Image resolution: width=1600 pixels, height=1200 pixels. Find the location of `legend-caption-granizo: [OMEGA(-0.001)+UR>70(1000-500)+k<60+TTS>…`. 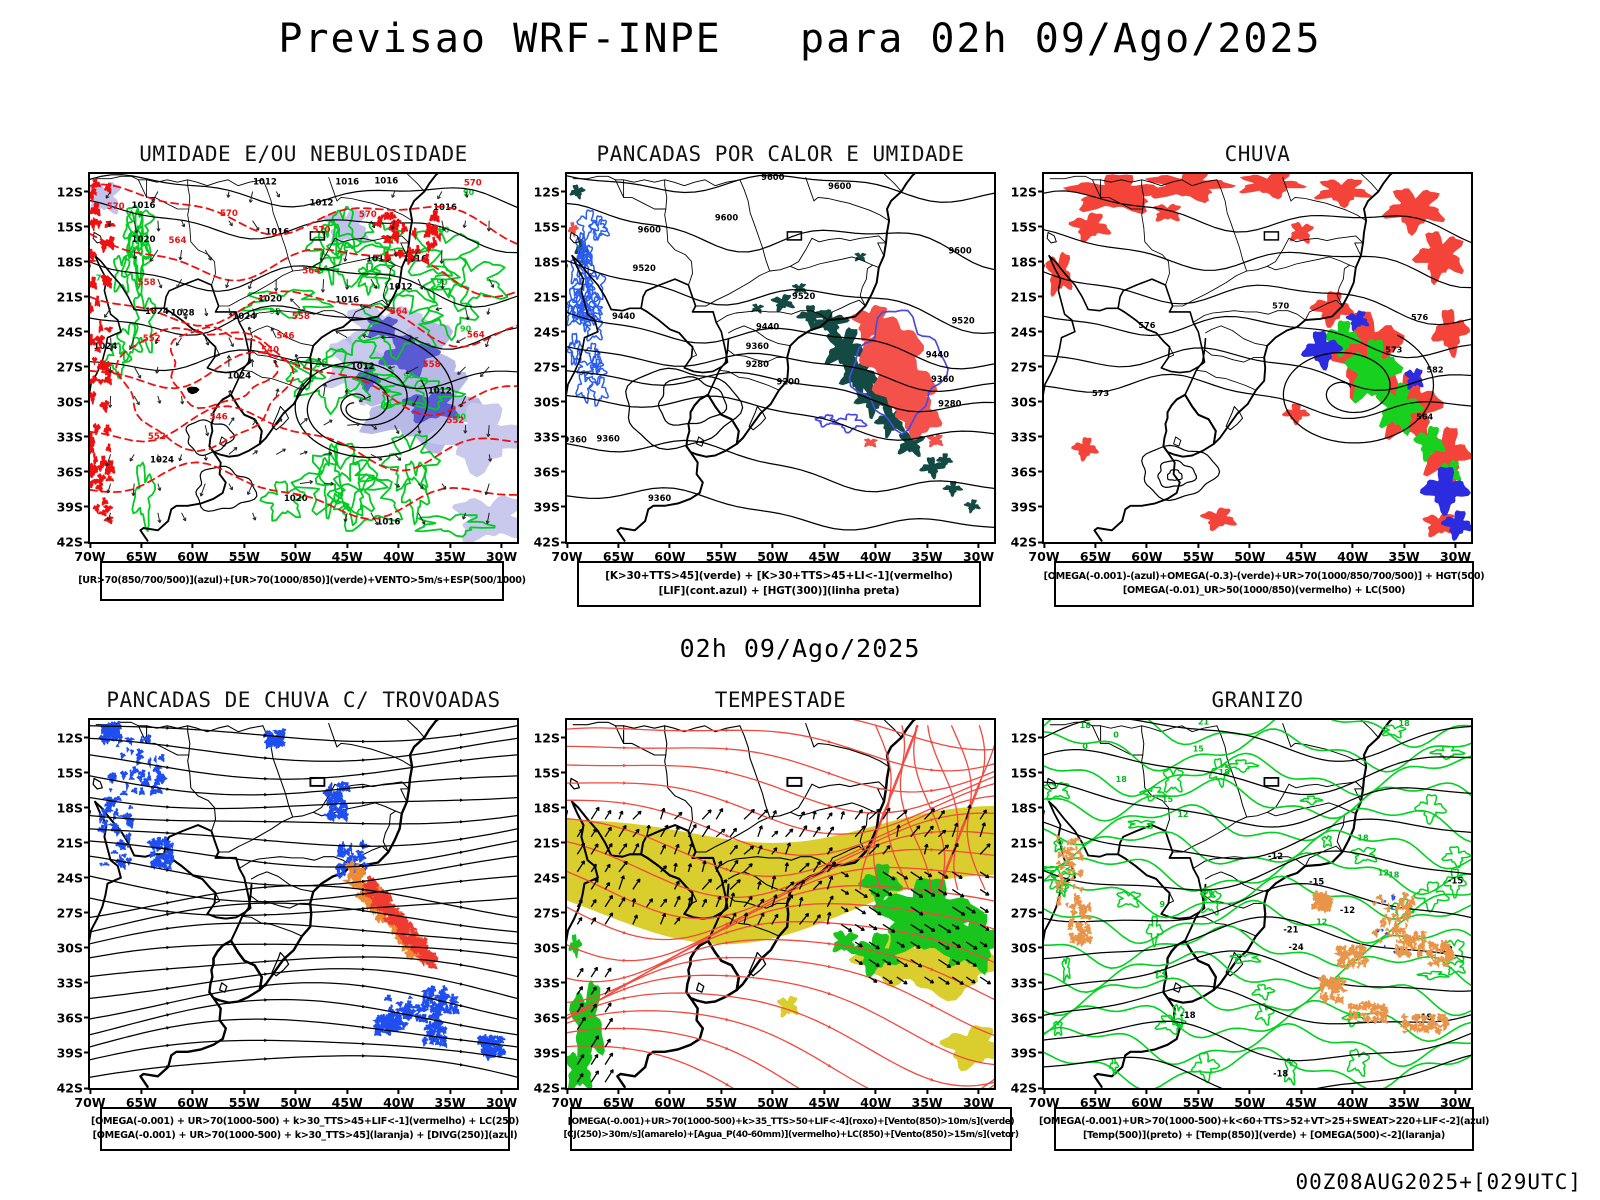

legend-caption-granizo: [OMEGA(-0.001)+UR>70(1000-500)+k<60+TTS>… is located at coordinates (1264, 1129).